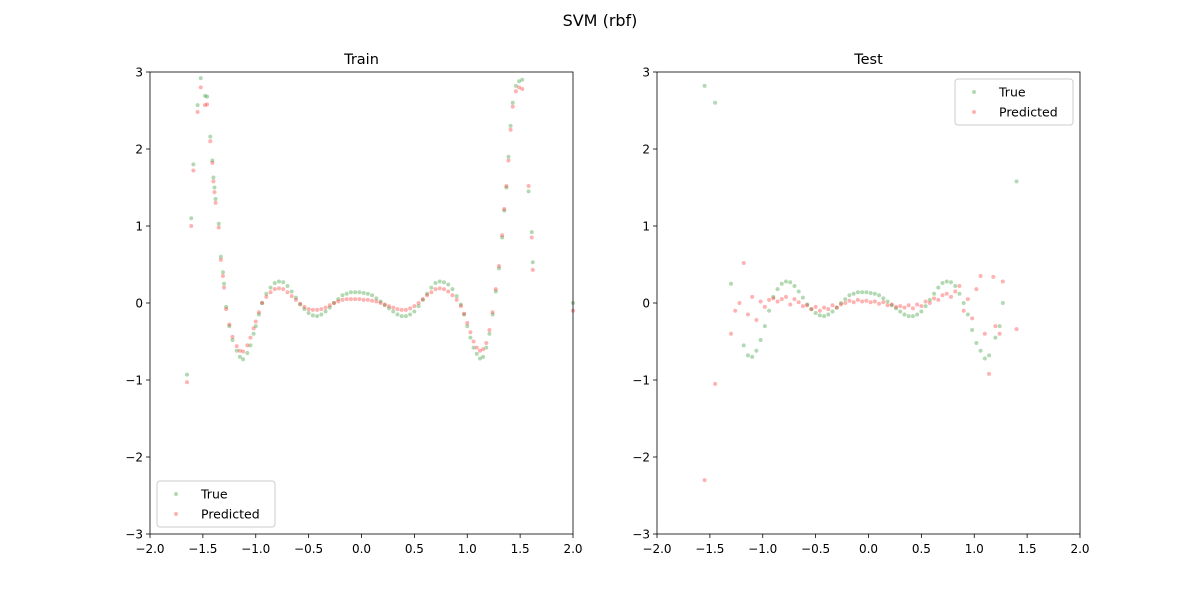 The image size is (1200, 600). What do you see at coordinates (709, 549) in the screenshot?
I see `test-x-tick-label-1: −1.5` at bounding box center [709, 549].